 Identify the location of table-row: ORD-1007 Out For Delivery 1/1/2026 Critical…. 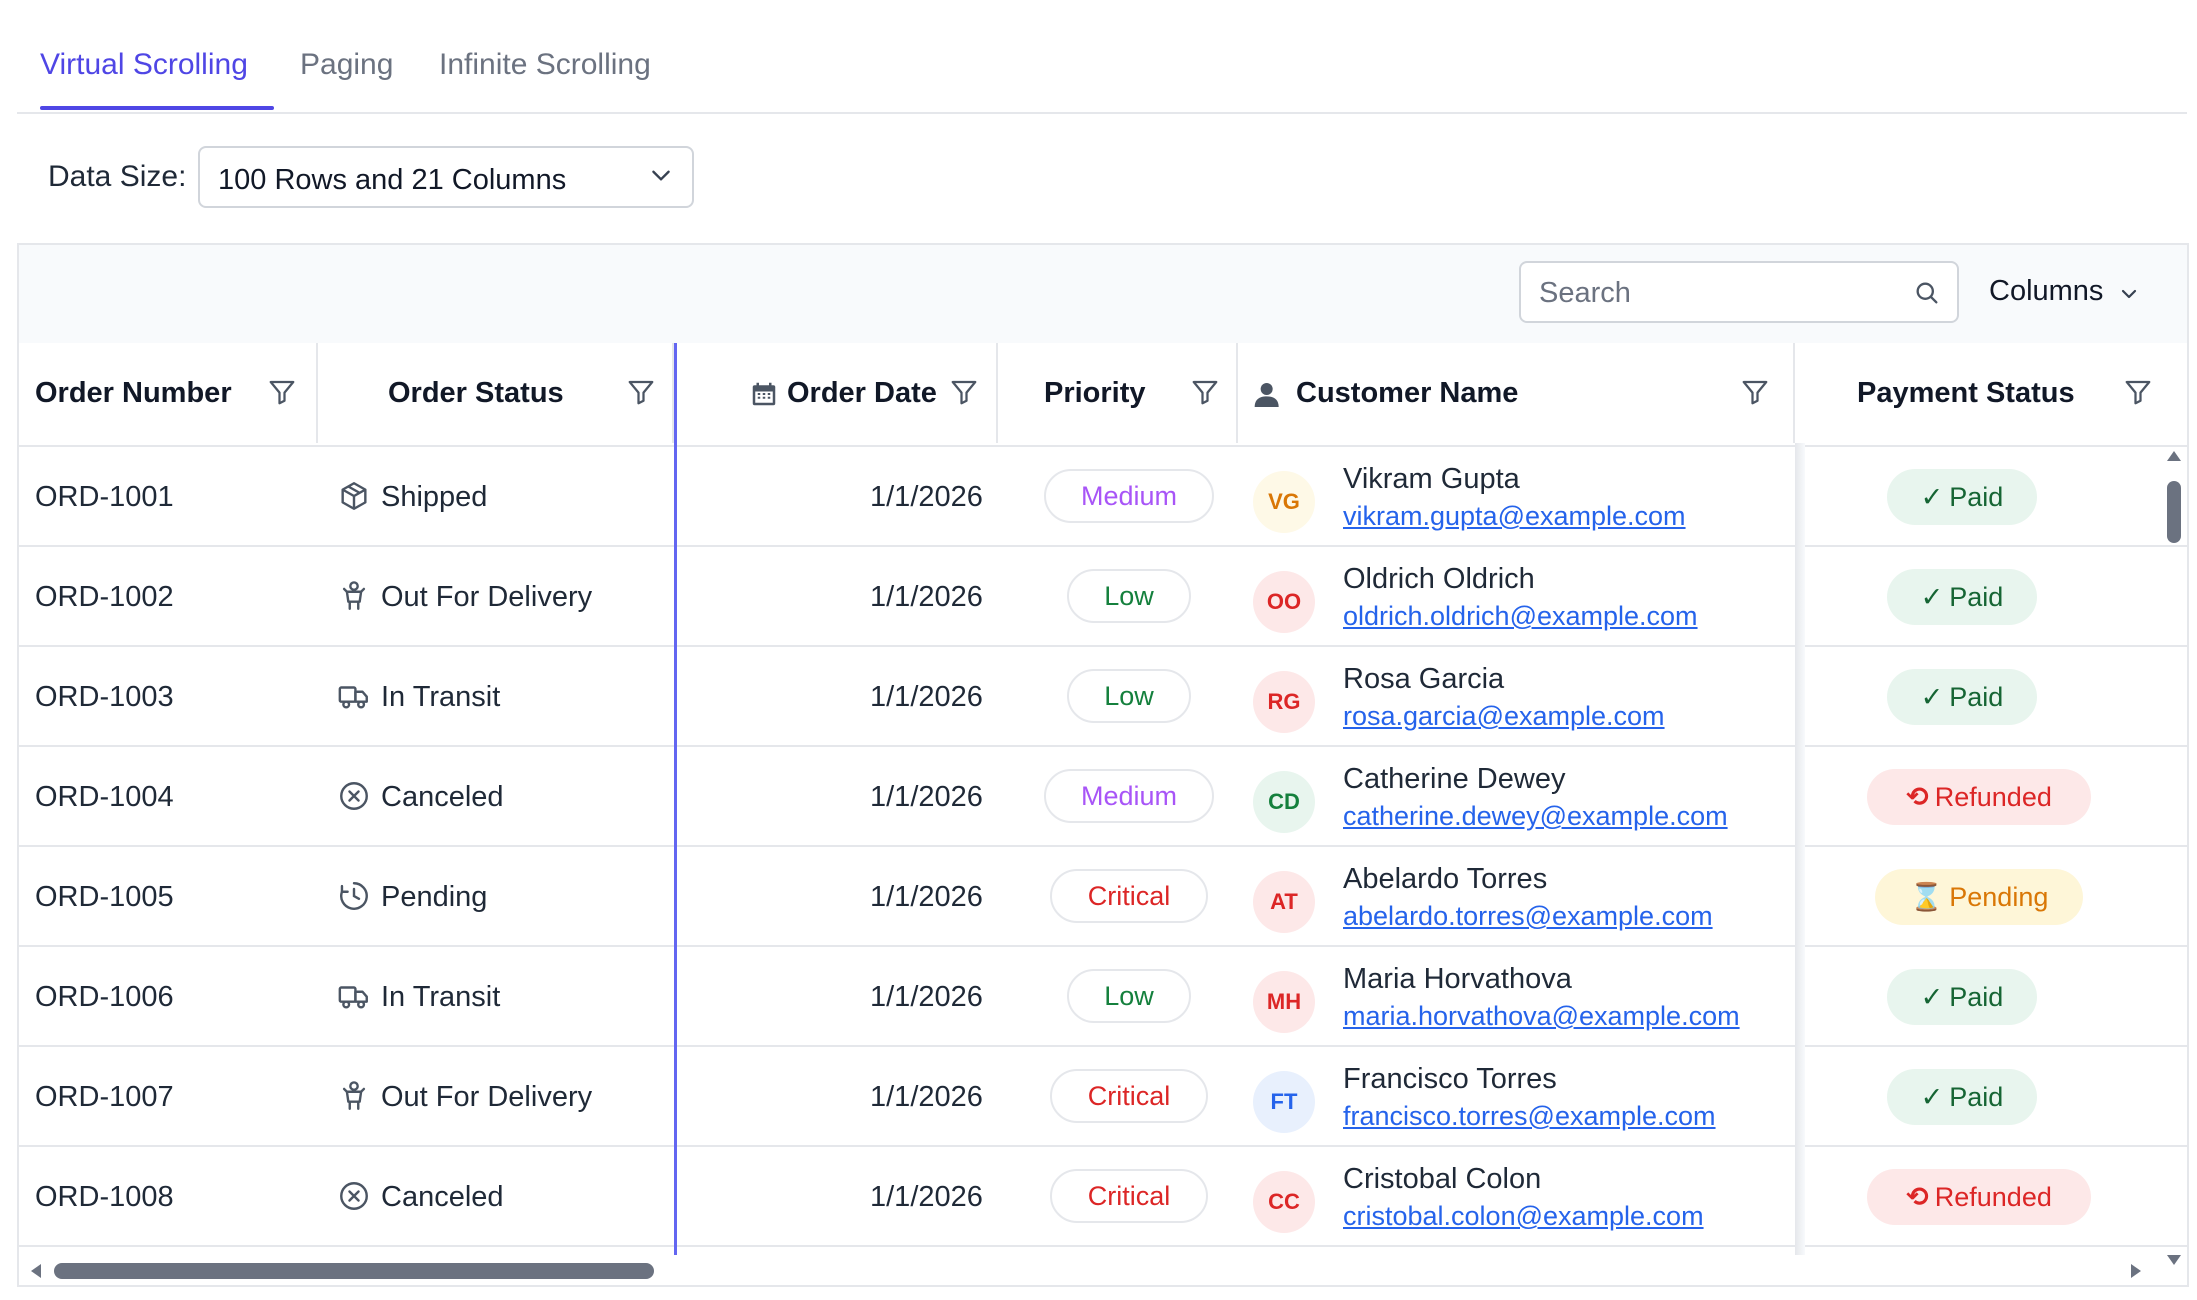
(1103, 1096).